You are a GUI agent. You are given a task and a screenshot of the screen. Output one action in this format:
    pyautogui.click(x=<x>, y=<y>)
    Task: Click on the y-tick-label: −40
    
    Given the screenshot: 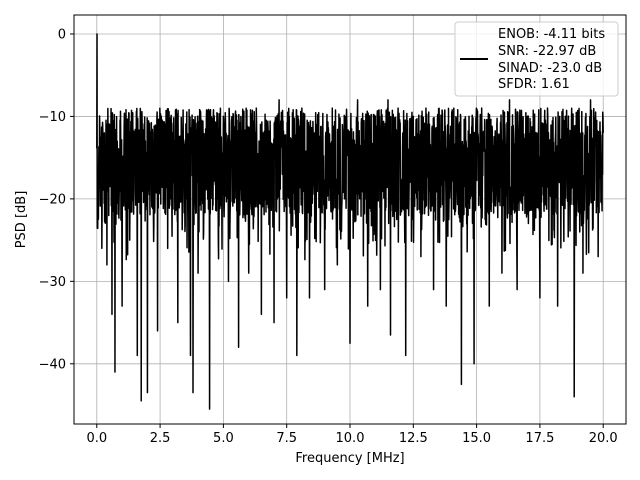 What is the action you would take?
    pyautogui.click(x=52, y=364)
    